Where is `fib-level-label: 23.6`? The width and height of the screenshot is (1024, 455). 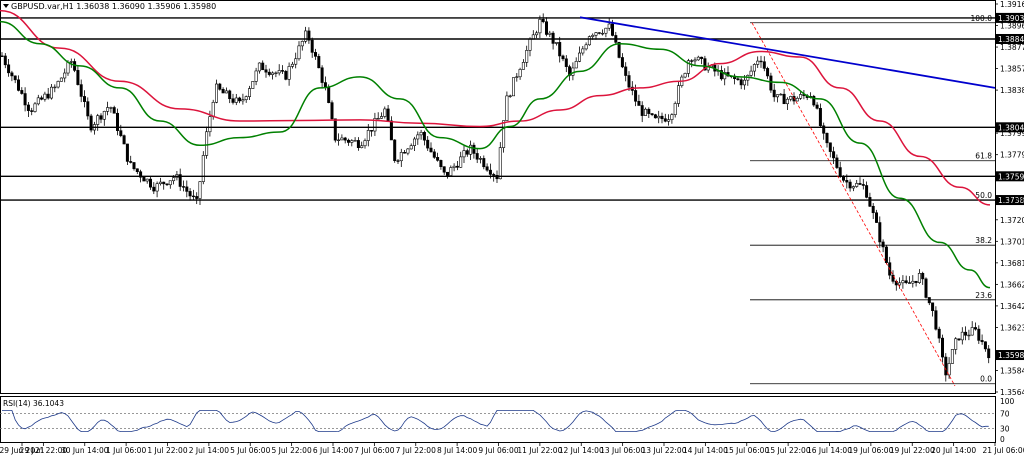 fib-level-label: 23.6 is located at coordinates (983, 295).